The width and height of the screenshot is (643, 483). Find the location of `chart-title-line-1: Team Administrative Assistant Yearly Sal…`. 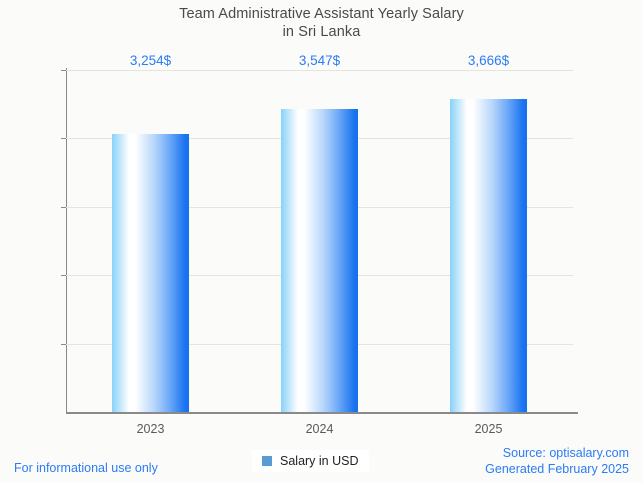

chart-title-line-1: Team Administrative Assistant Yearly Sal… is located at coordinates (321, 14).